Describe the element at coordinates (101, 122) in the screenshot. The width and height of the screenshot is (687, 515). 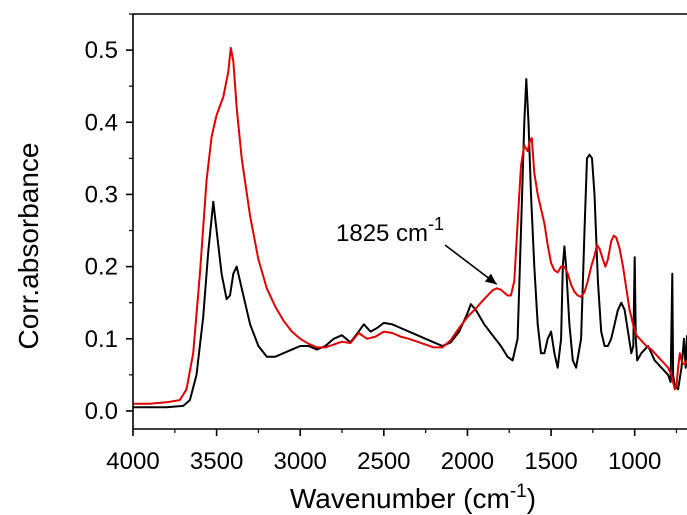
I see `y-tick-label: 0.4` at that location.